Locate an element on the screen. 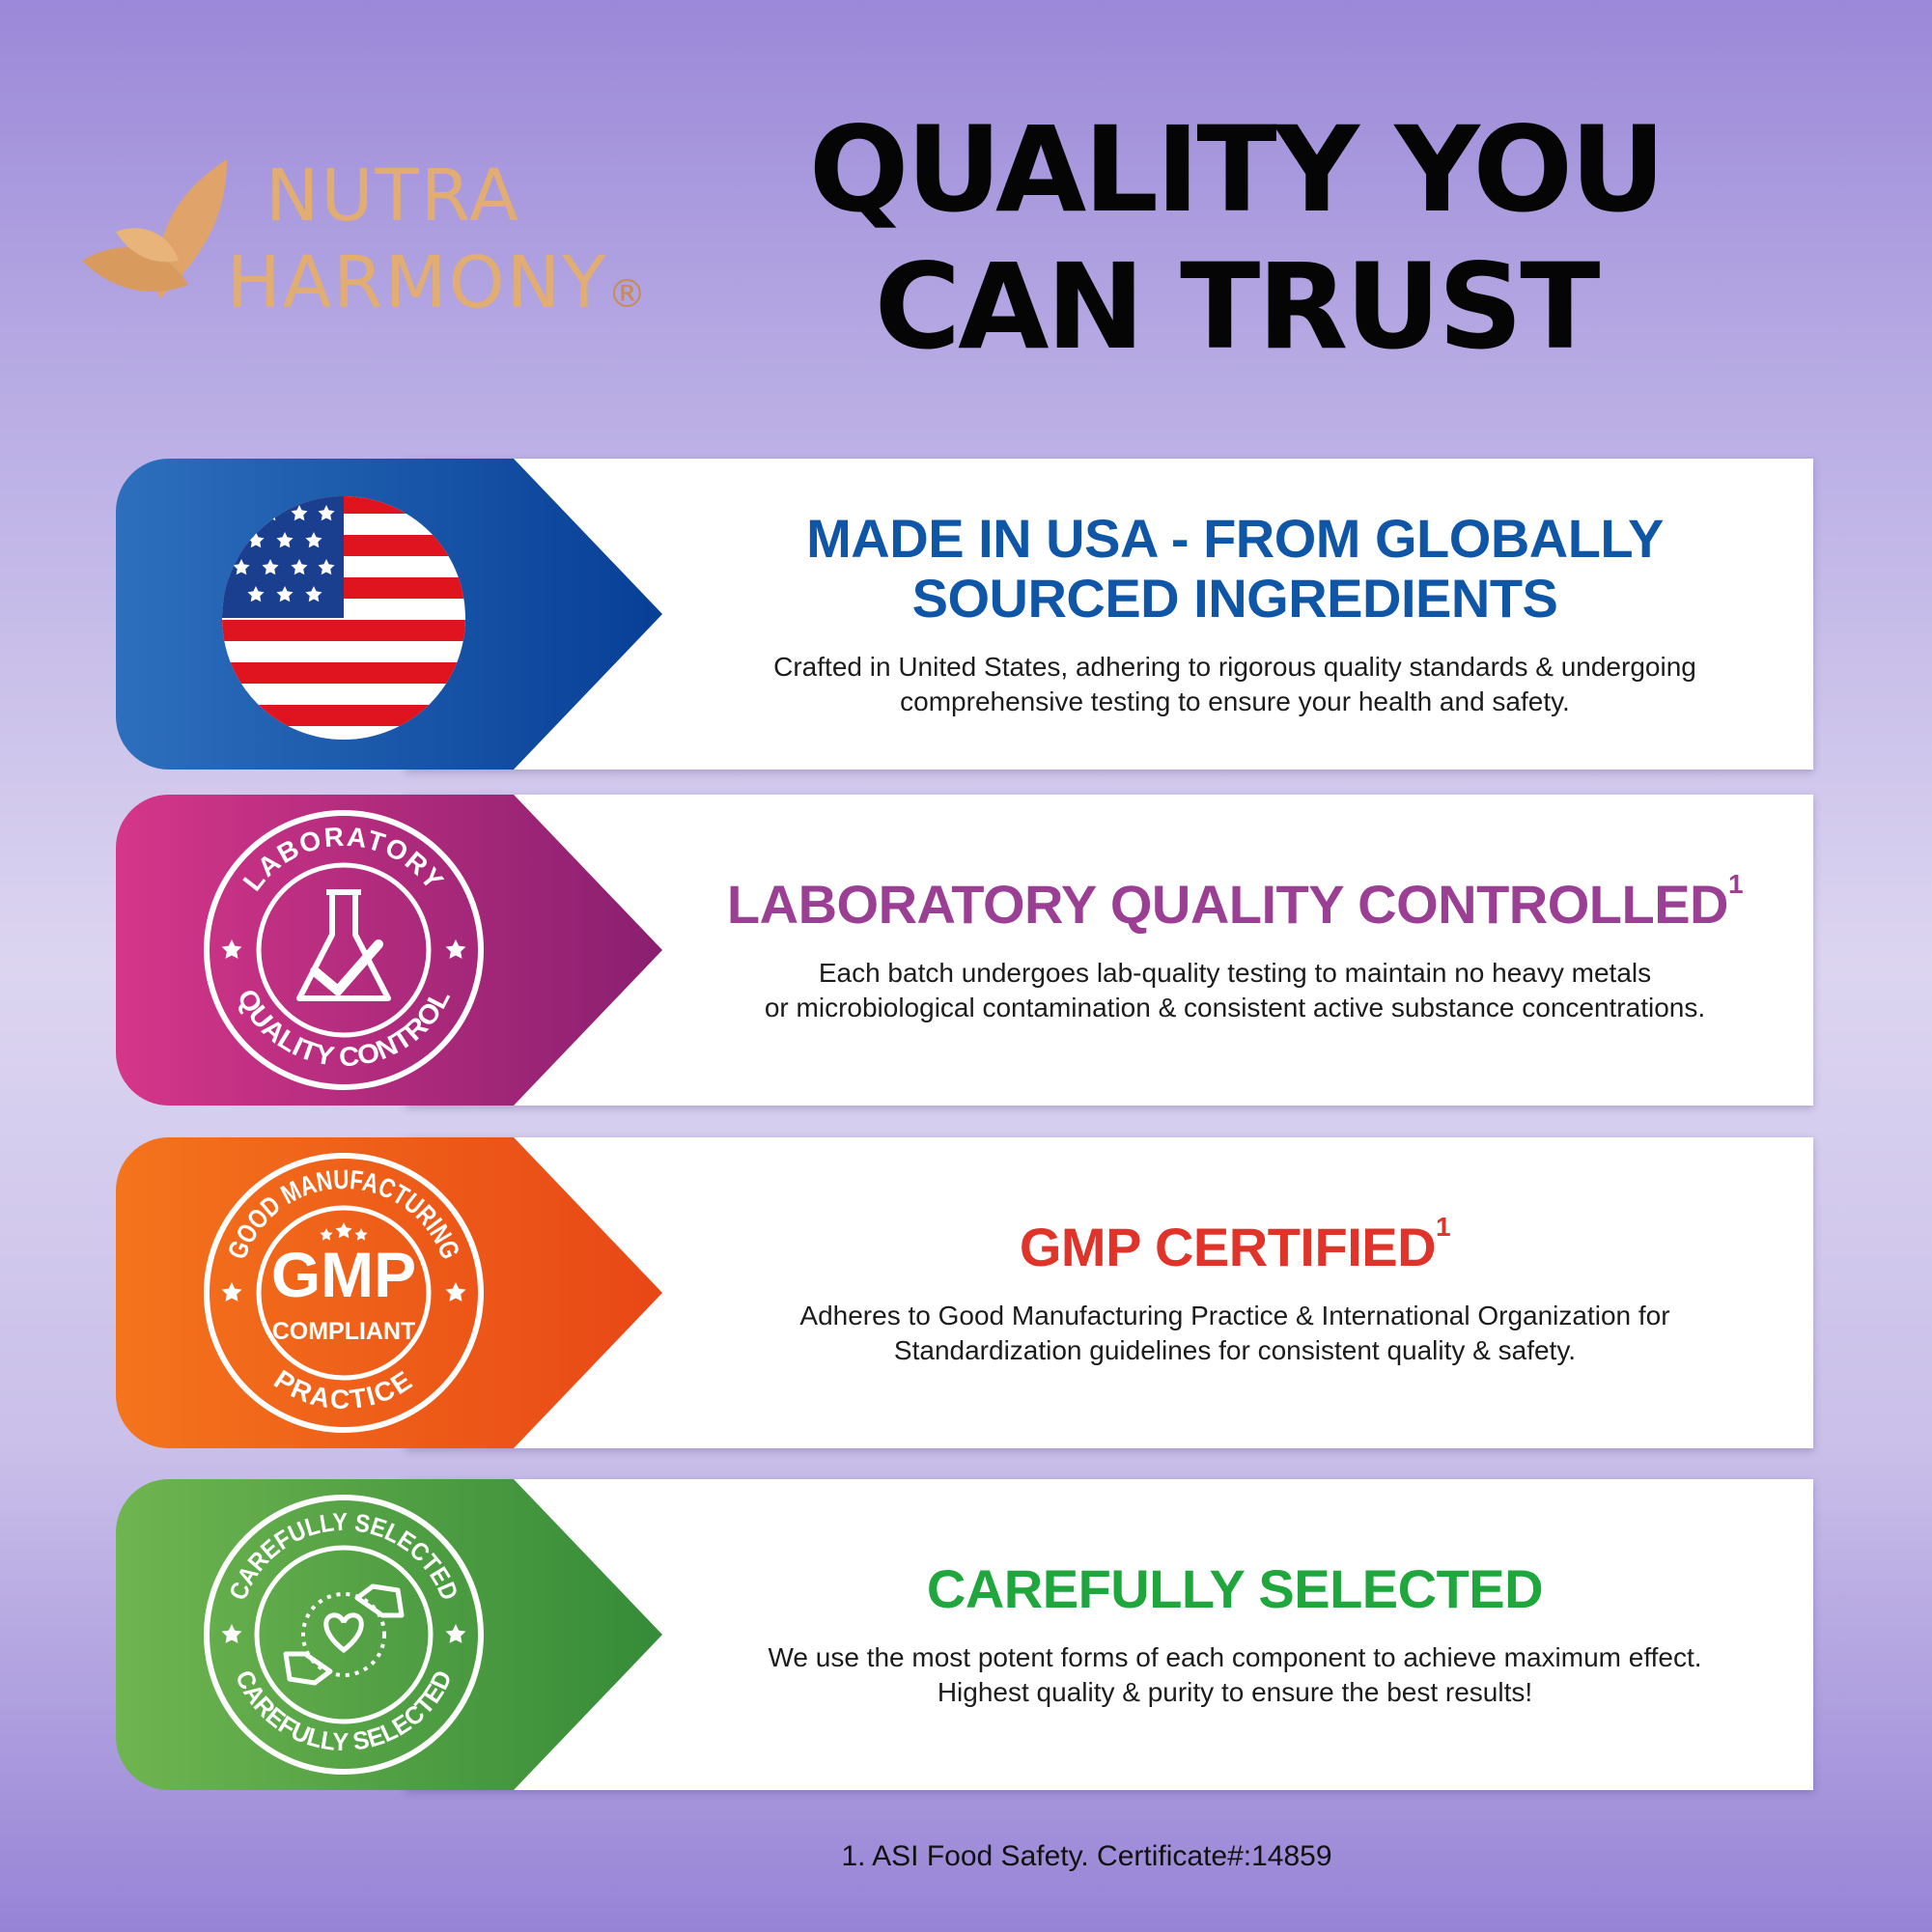 The image size is (1932, 1932). hands-heart-icon: CAREFULLY SELECTED CAREFULLY SELECTED is located at coordinates (344, 1635).